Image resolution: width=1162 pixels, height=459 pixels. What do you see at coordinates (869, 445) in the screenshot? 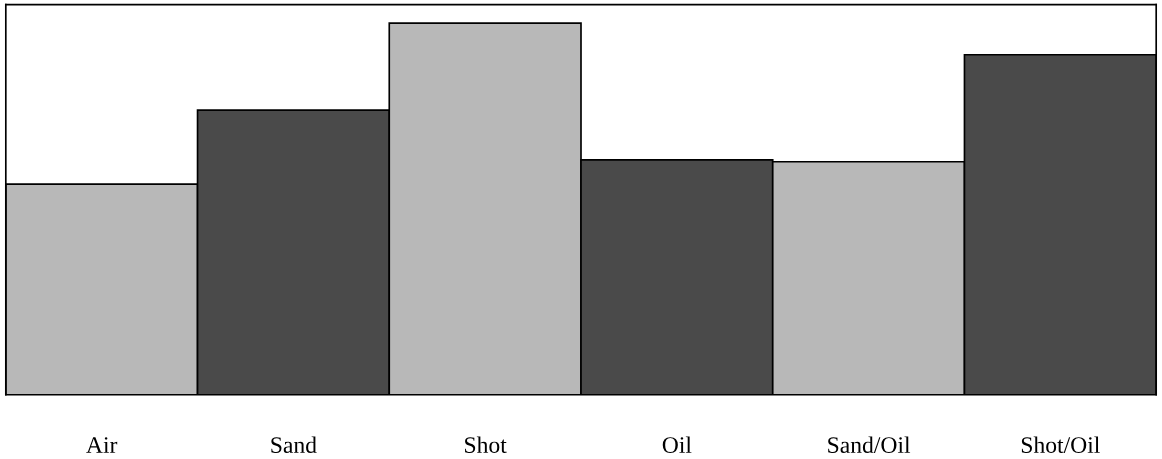
I see `x-tick-label: Sand/Oil` at bounding box center [869, 445].